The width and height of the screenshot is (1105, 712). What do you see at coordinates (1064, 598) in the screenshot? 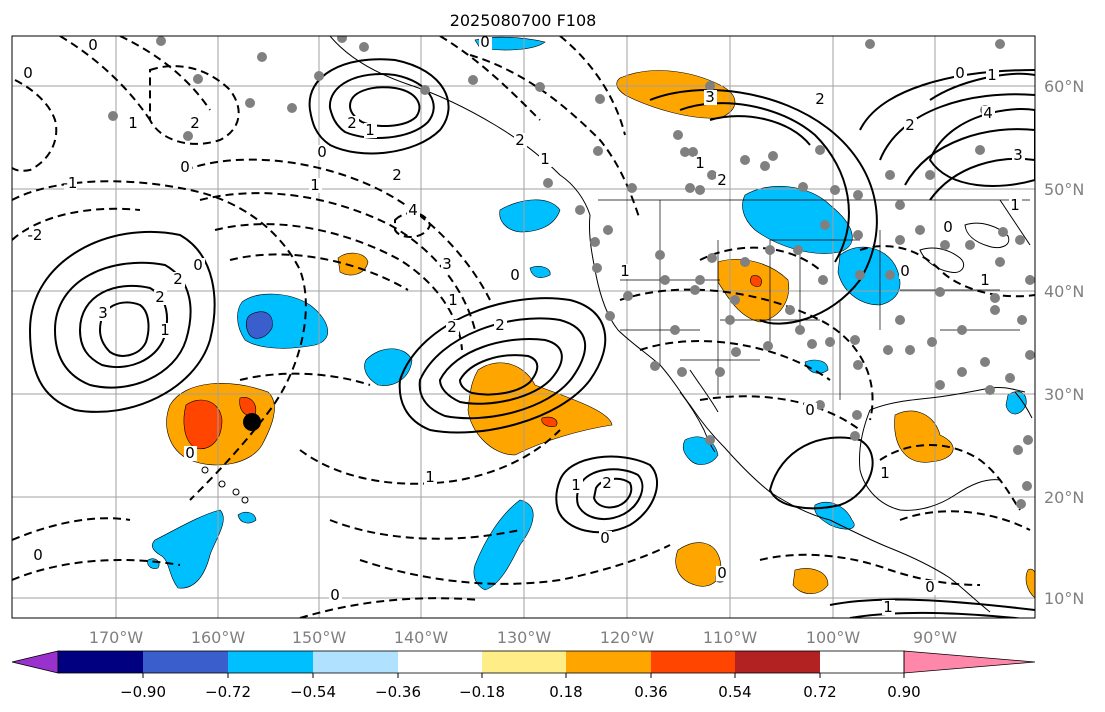
I see `lat-tick-label: 10°N` at bounding box center [1064, 598].